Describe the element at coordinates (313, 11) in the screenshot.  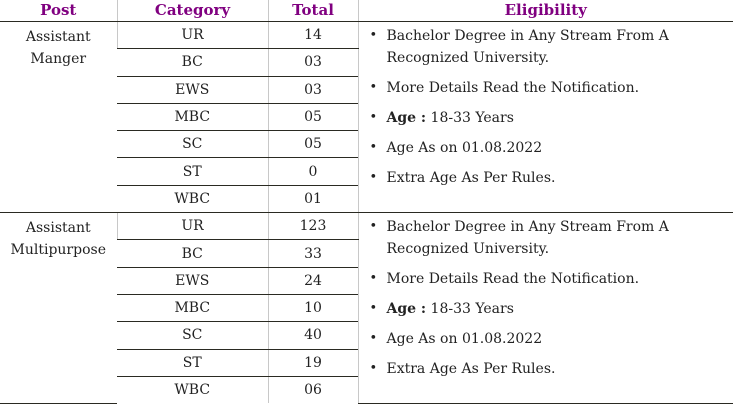
I see `header-total: Total` at that location.